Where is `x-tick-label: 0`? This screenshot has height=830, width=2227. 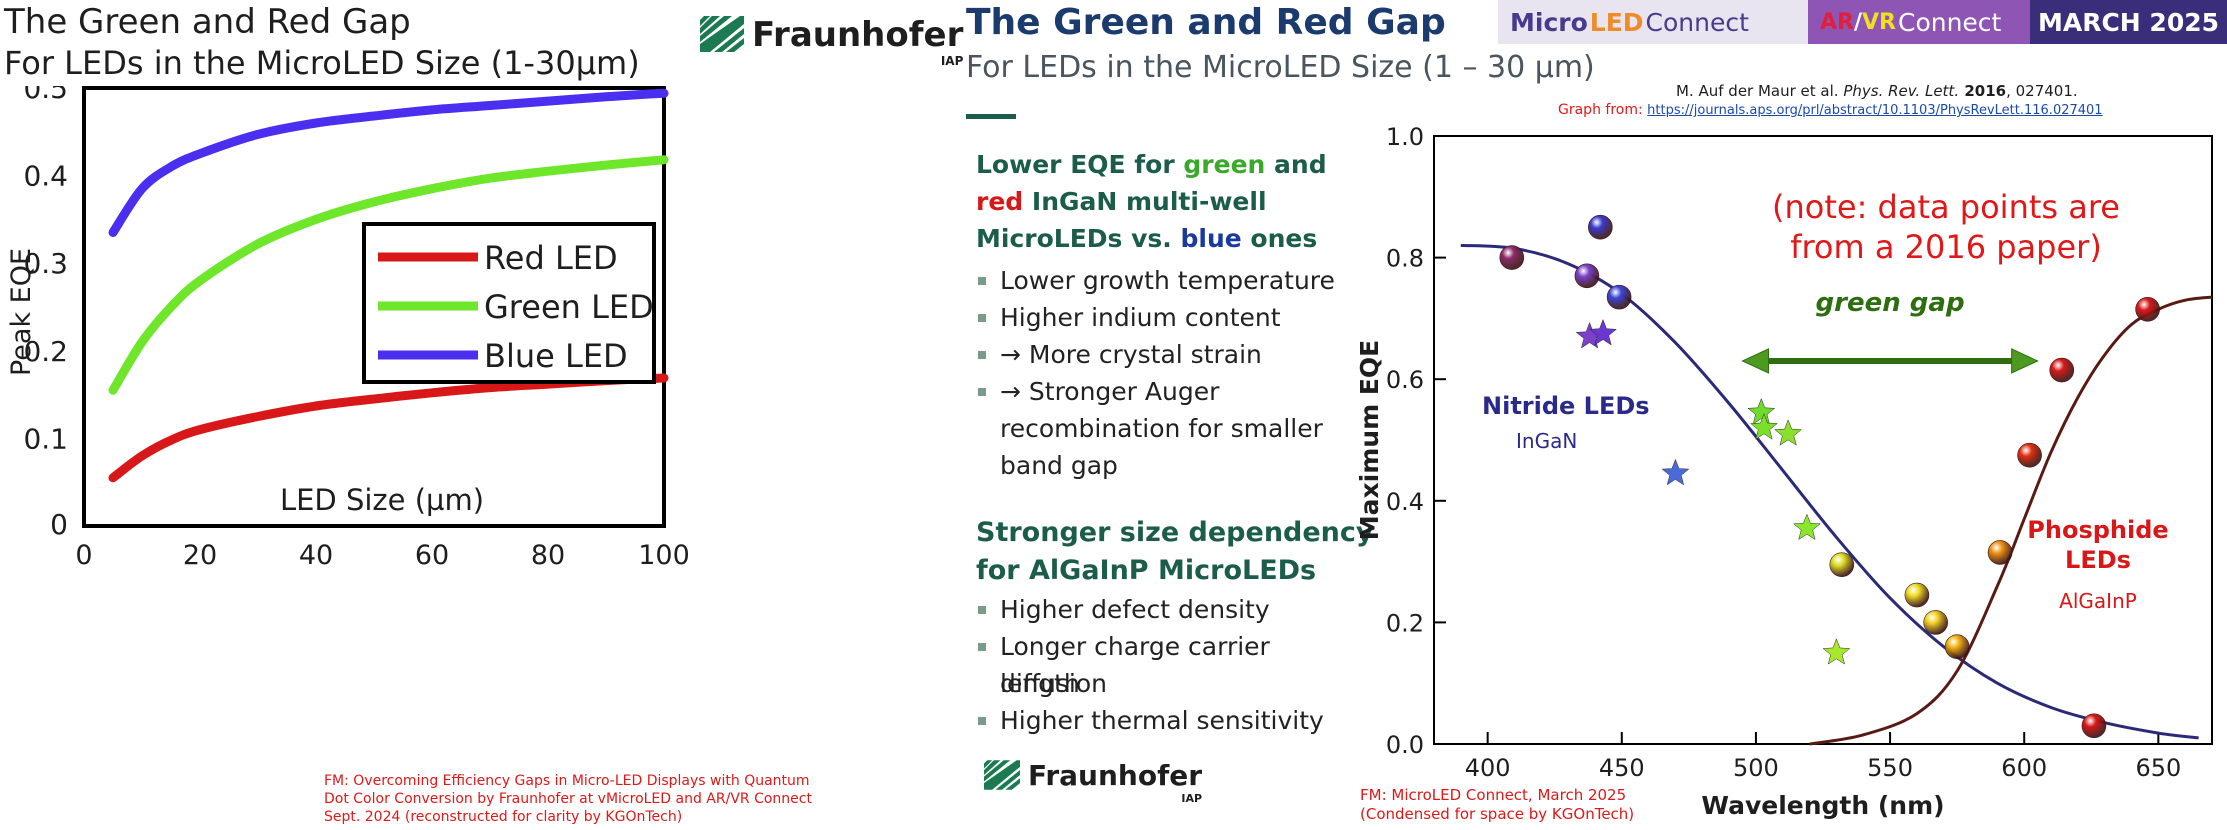
x-tick-label: 0 is located at coordinates (83, 555).